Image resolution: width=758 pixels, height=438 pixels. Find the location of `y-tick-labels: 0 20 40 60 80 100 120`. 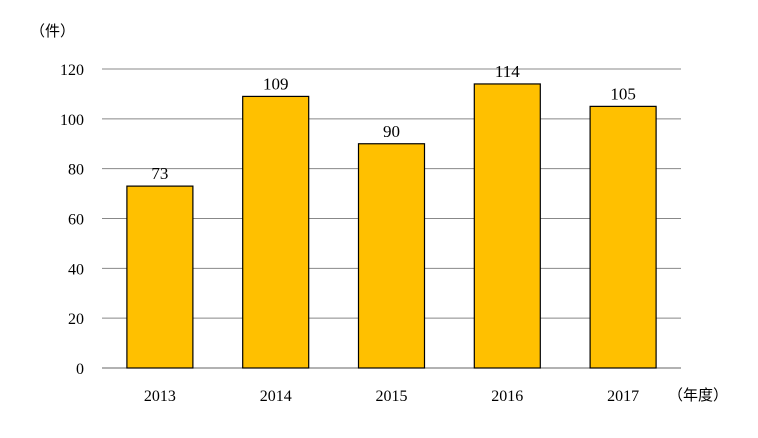

y-tick-labels: 0 20 40 60 80 100 120 is located at coordinates (72, 220).